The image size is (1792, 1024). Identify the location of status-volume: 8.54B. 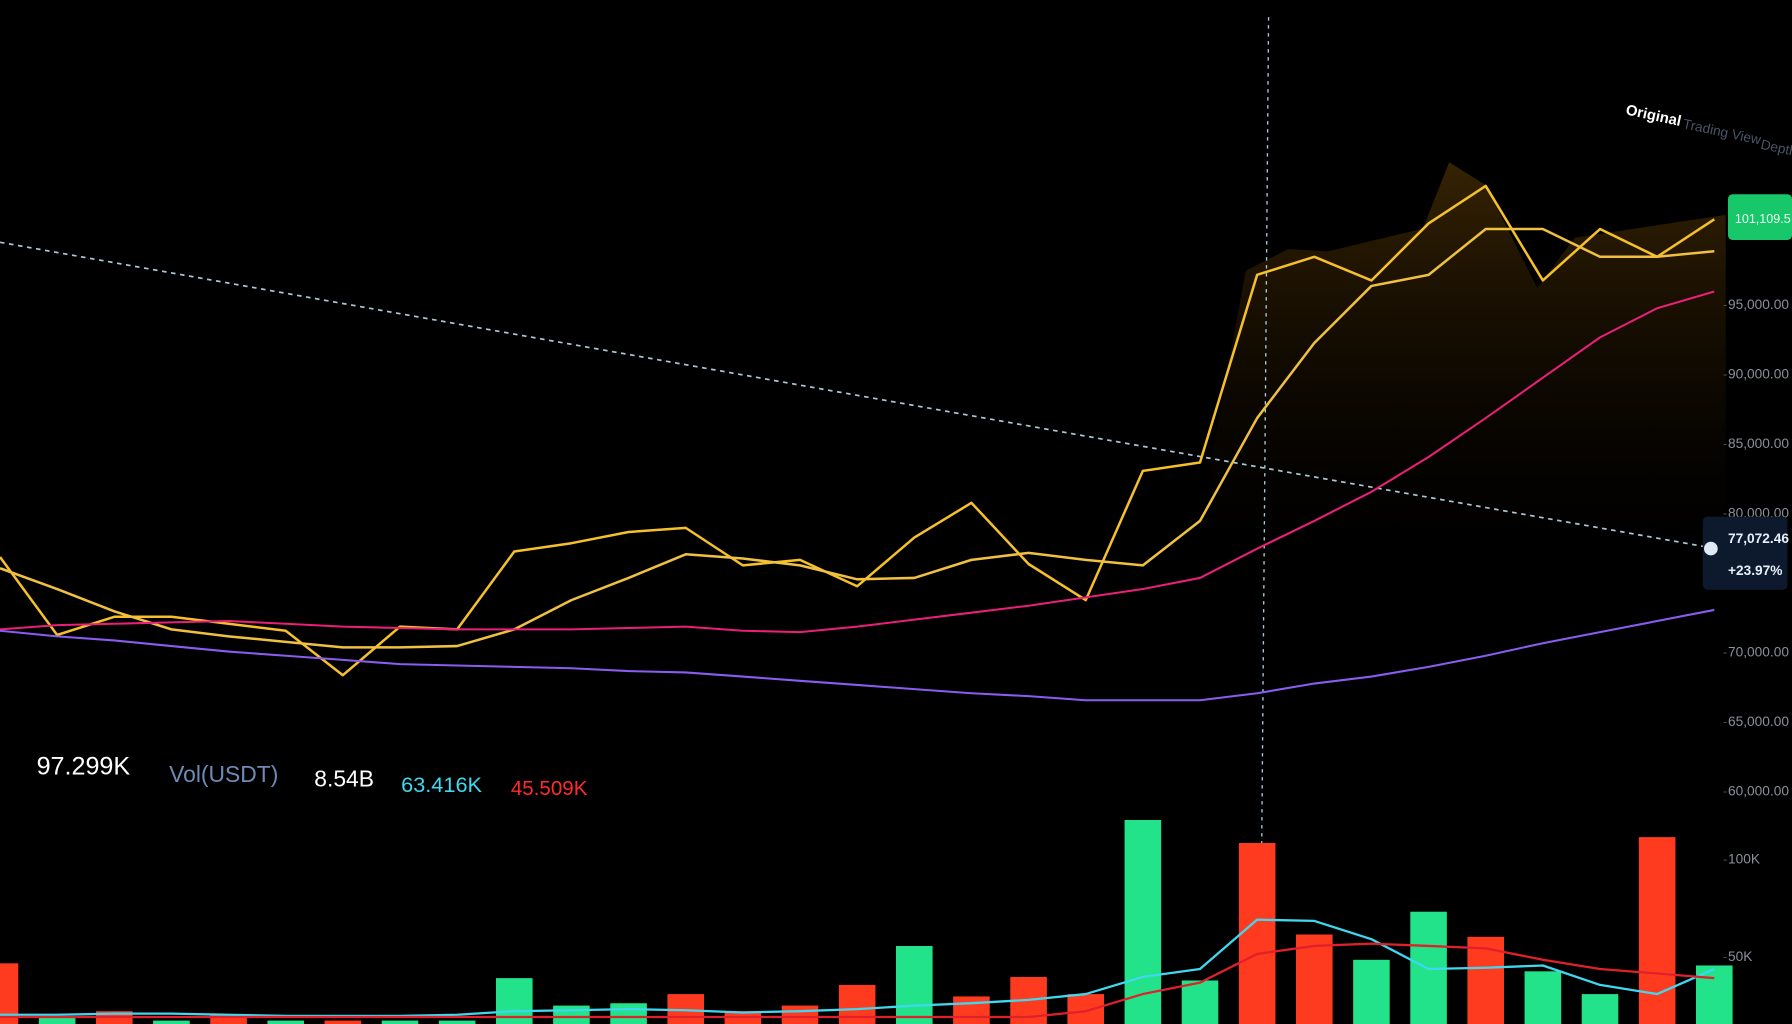
(344, 779).